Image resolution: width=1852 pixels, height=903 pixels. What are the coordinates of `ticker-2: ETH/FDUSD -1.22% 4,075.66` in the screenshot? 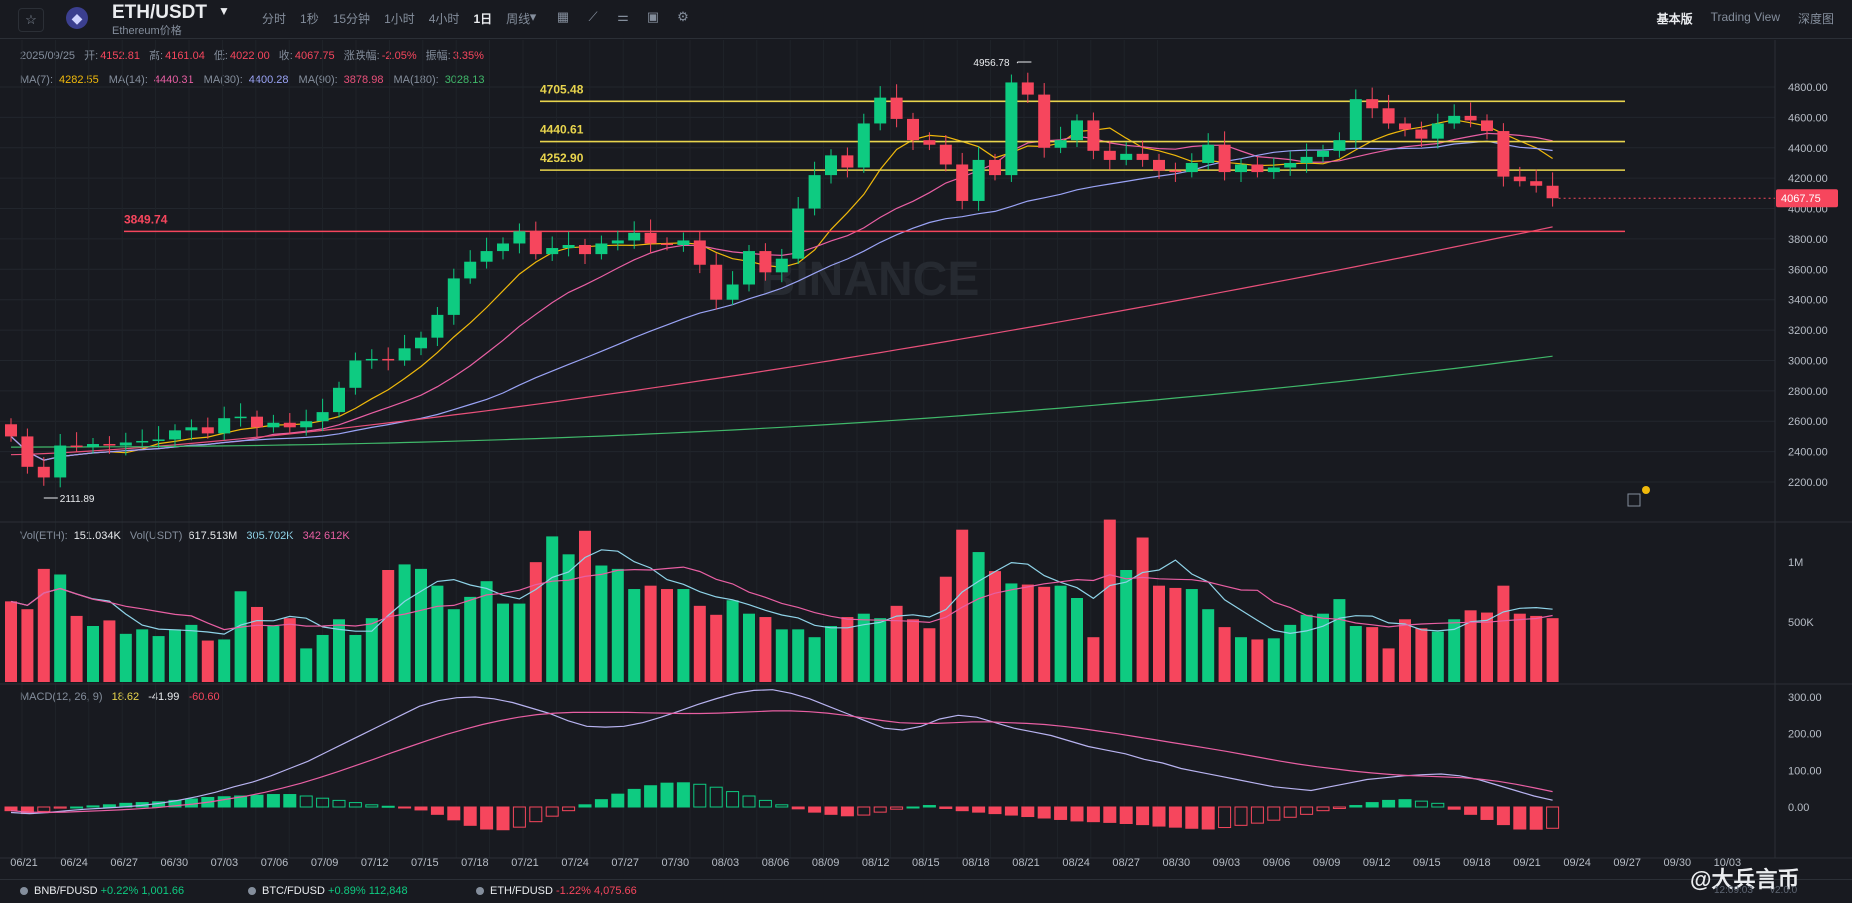 It's located at (556, 891).